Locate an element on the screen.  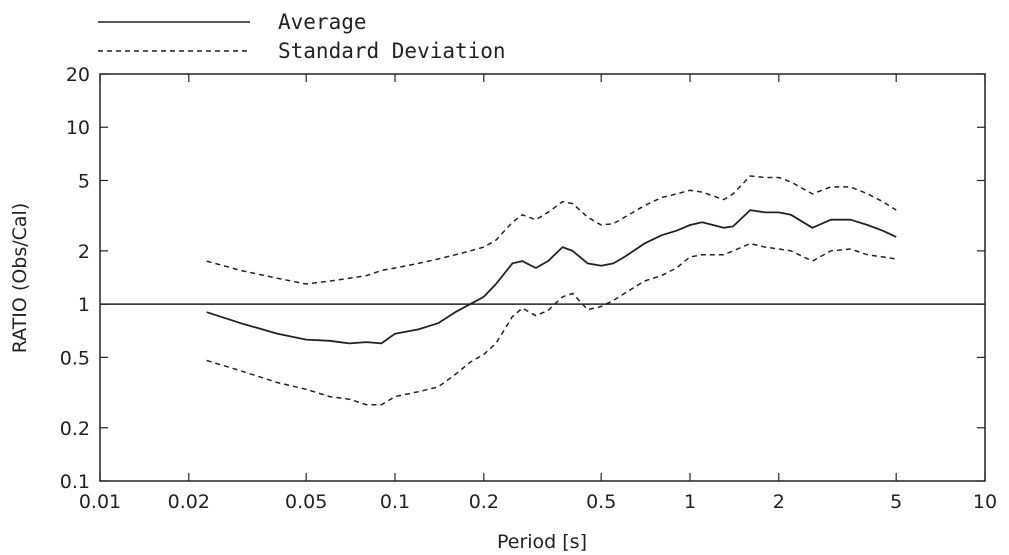
legend-label-std-dev: Standard Deviation is located at coordinates (392, 51).